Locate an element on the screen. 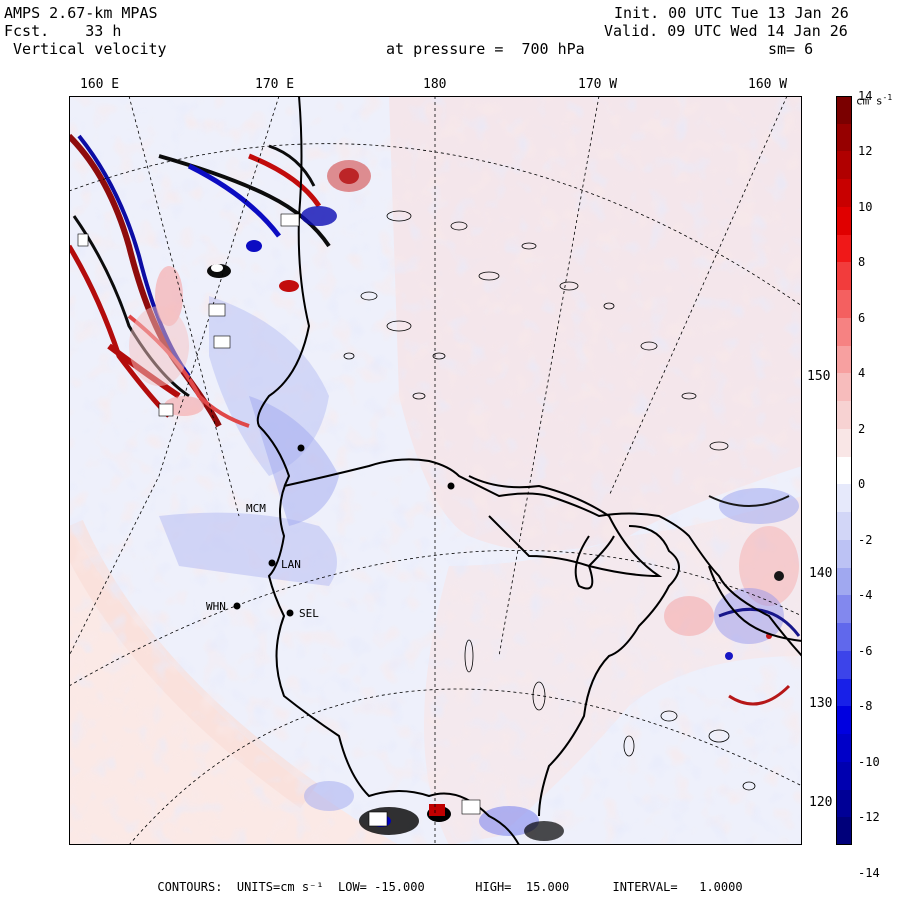  colorbar-tick-label: 2 is located at coordinates (862, 428).